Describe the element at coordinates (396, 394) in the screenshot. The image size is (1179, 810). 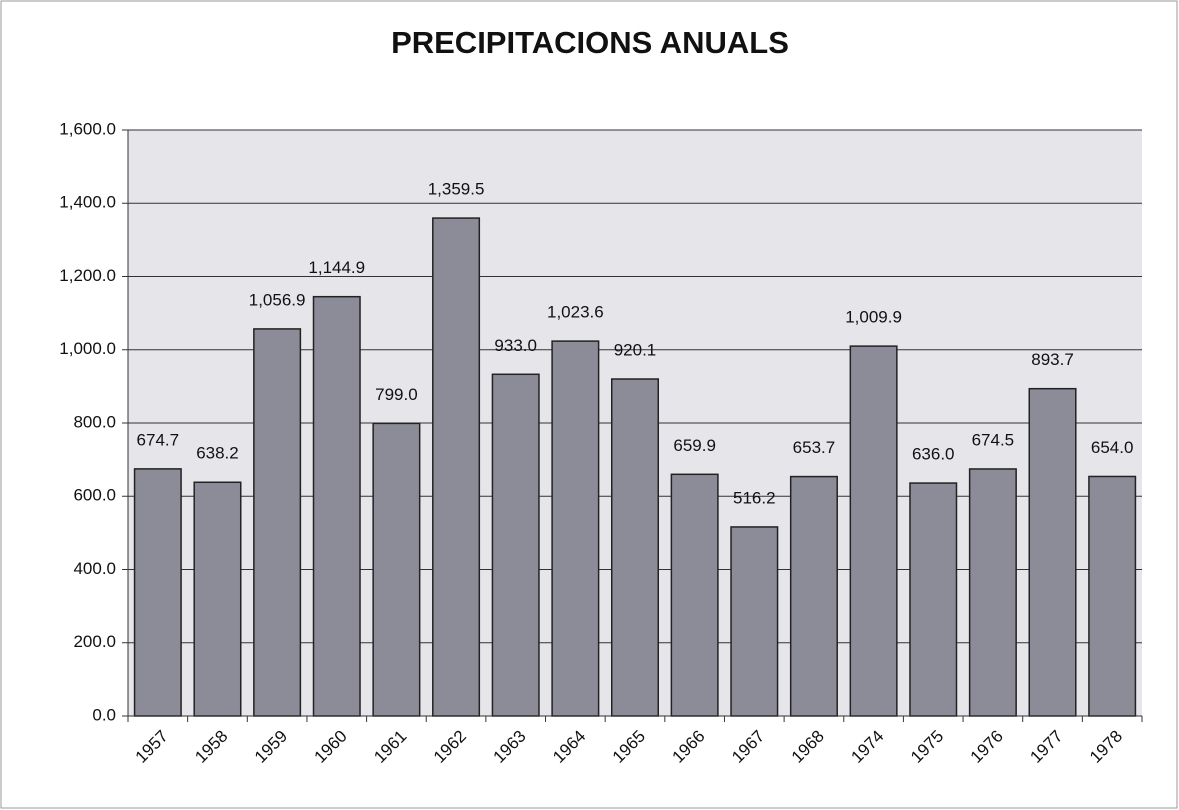
I see `value-label: 799.0` at that location.